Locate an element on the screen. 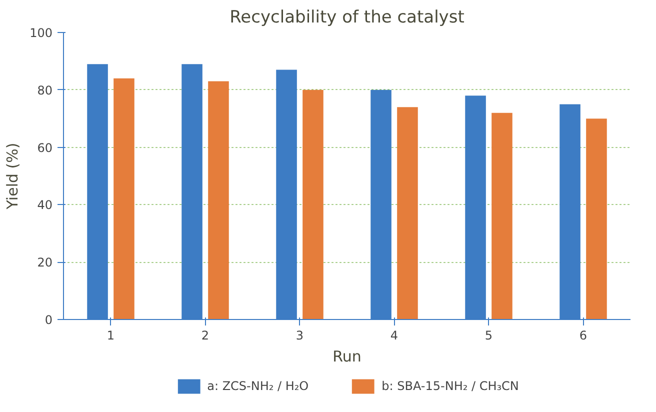  x-tick-label: 5 is located at coordinates (488, 335).